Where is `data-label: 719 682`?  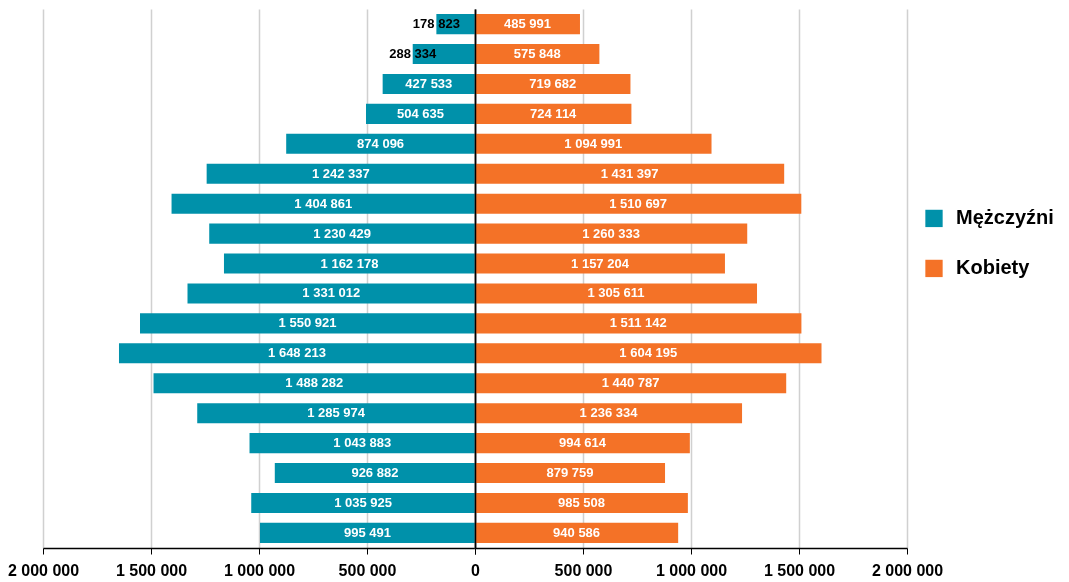 data-label: 719 682 is located at coordinates (553, 83).